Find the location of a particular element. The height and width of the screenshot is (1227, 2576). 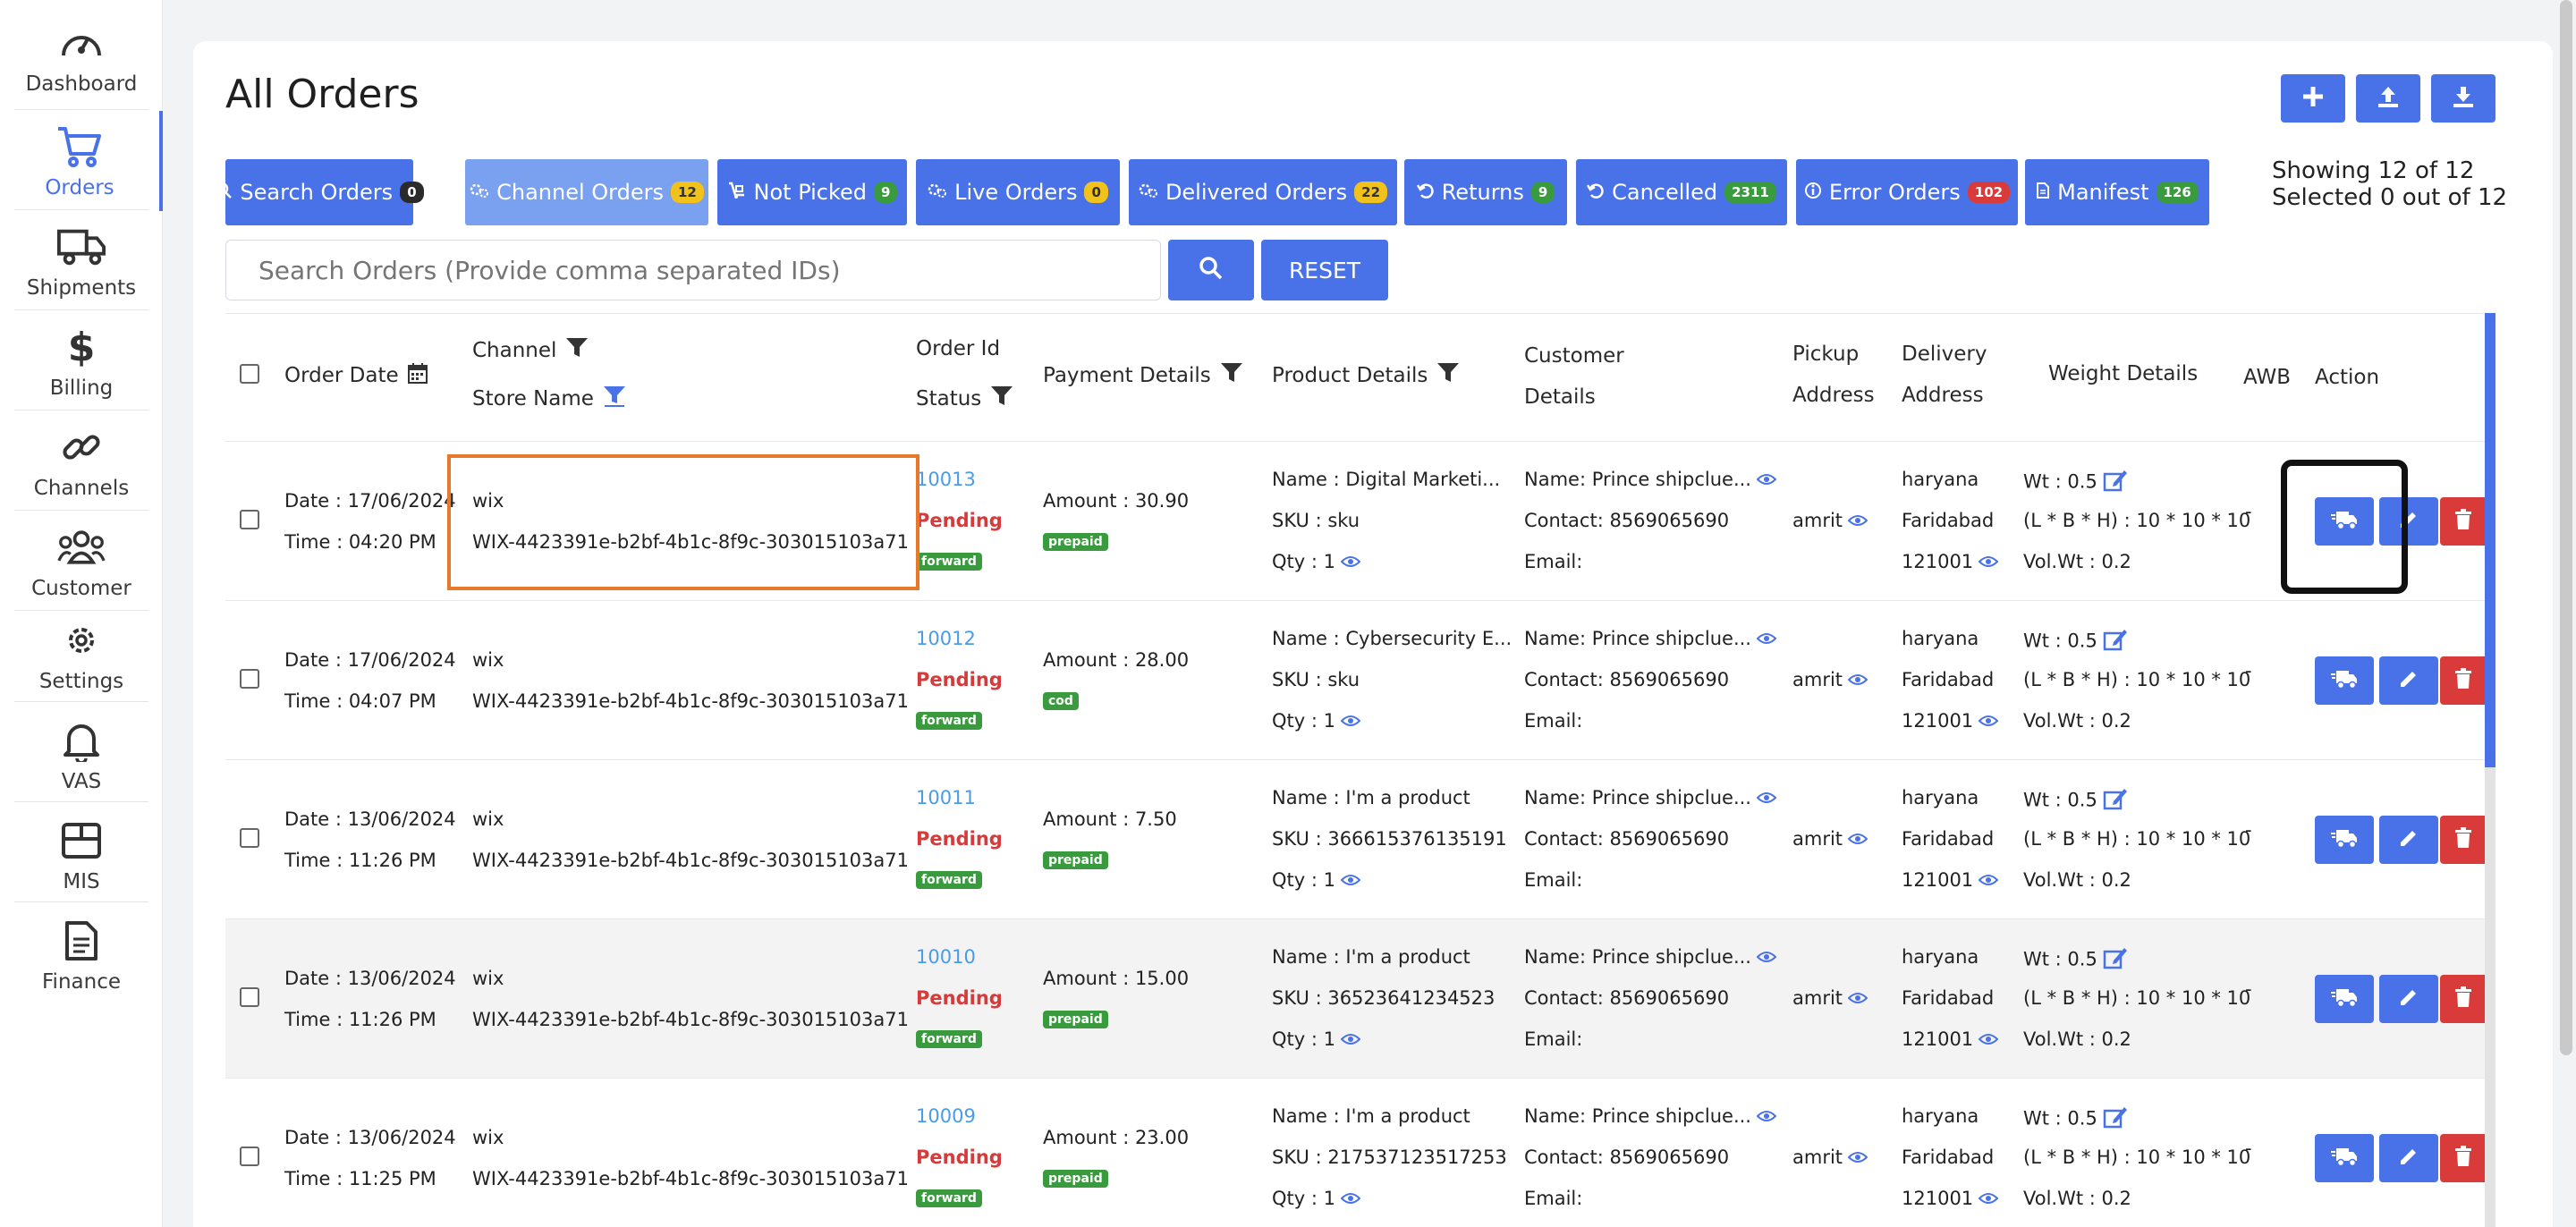

tab-delivered-orders: Delivered Orders 22 is located at coordinates (1263, 192).